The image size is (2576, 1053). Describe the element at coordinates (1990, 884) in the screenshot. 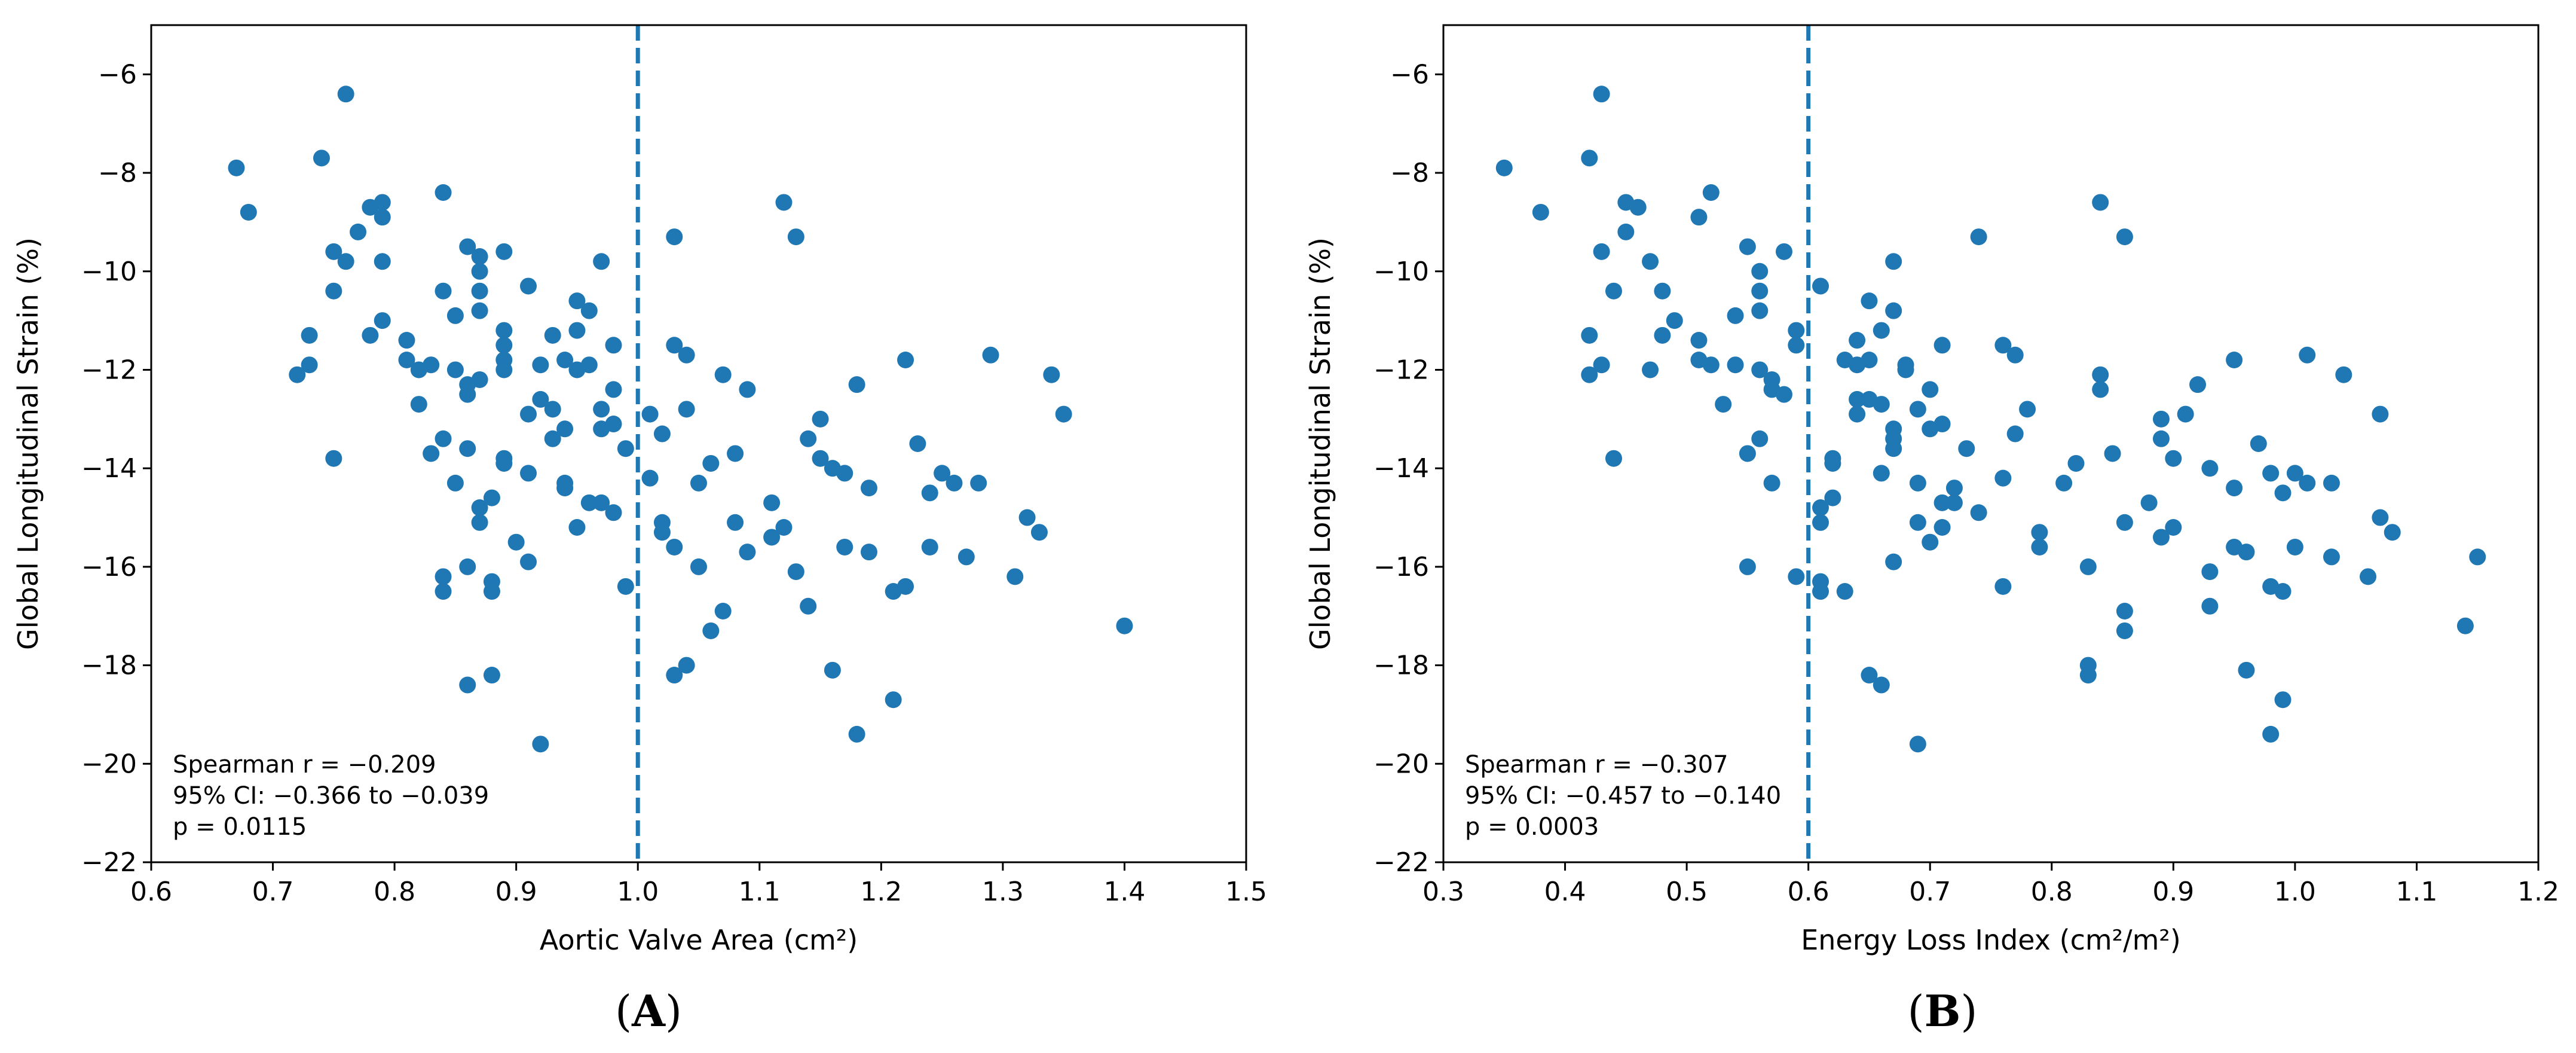

I see `panel-b-x-ticks: 0.3 0.4 0.5 0.6 0.7 0.8 0.9 1.0 1.1 1.2` at that location.